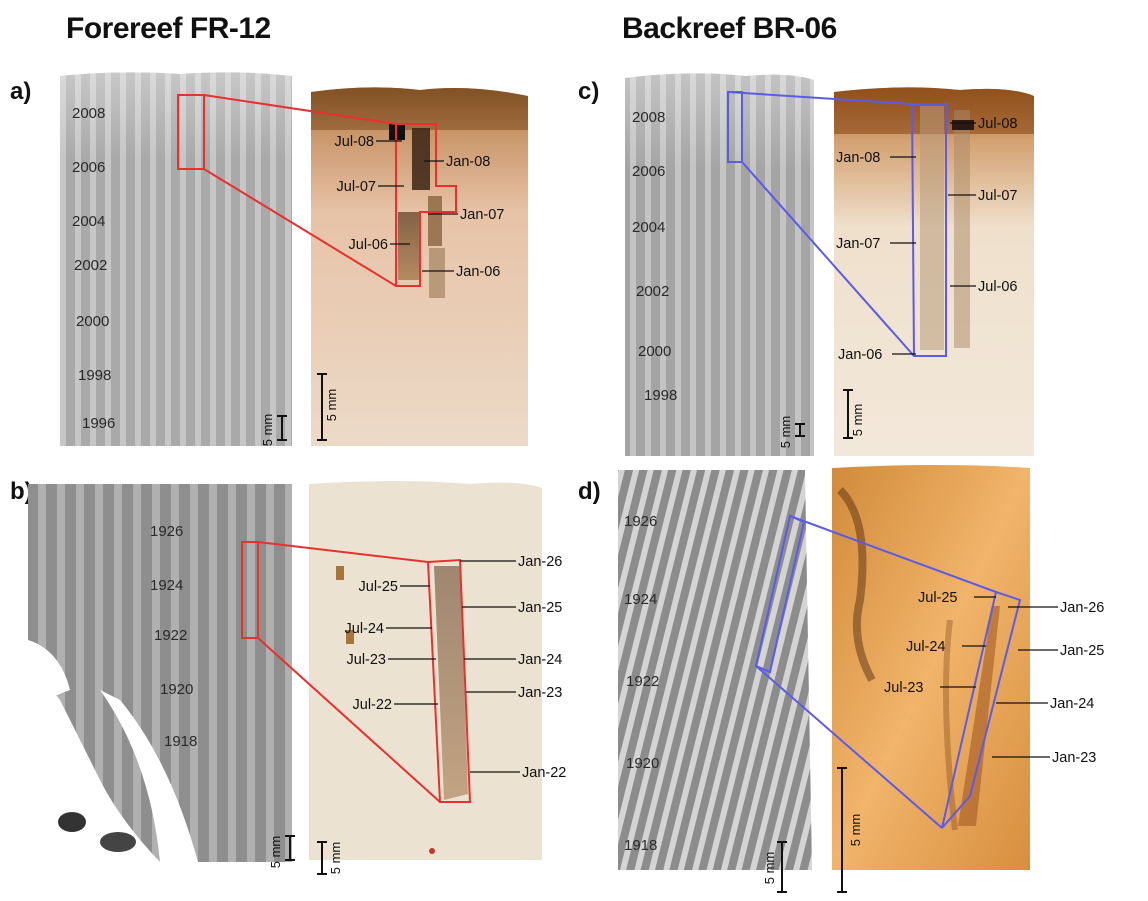 This screenshot has width=1148, height=901. I want to click on forereef-title: Forereef FR-12, so click(168, 28).